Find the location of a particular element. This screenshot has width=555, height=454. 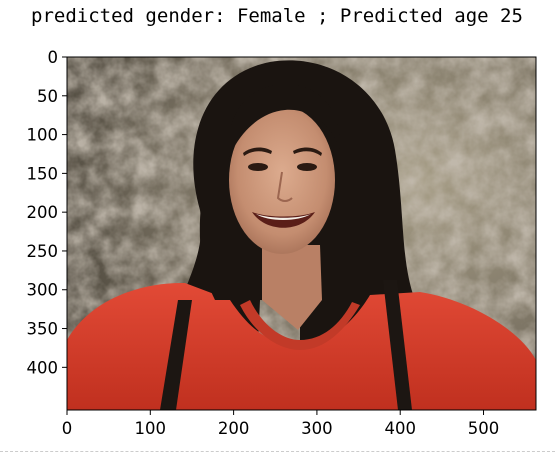

y-tick-label: 350 is located at coordinates (43, 329).